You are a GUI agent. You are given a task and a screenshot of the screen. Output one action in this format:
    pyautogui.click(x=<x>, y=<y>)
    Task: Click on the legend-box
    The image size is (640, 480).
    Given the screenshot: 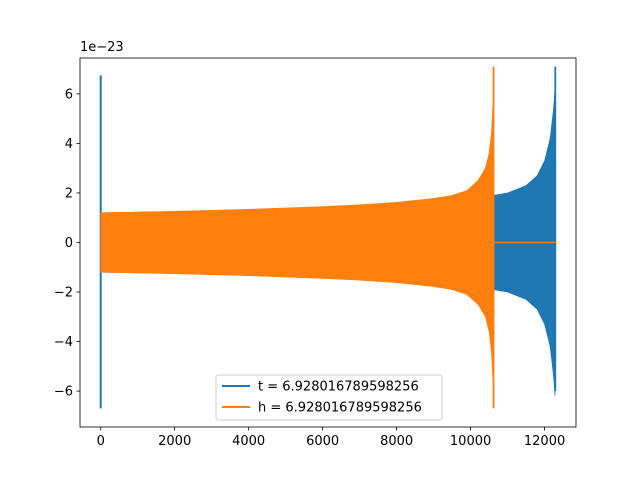 What is the action you would take?
    pyautogui.click(x=329, y=397)
    